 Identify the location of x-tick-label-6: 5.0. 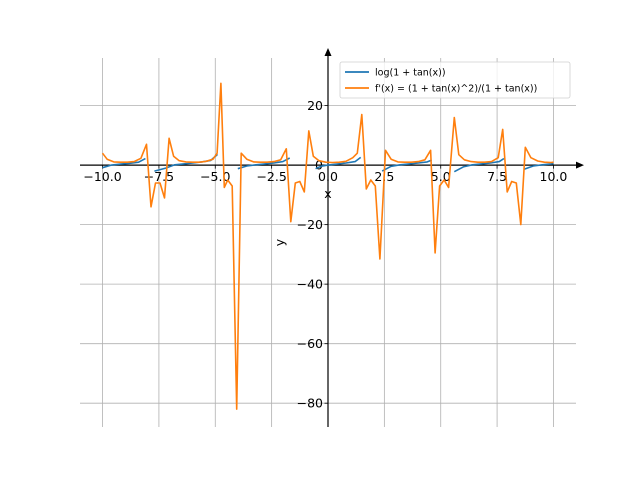
(441, 176).